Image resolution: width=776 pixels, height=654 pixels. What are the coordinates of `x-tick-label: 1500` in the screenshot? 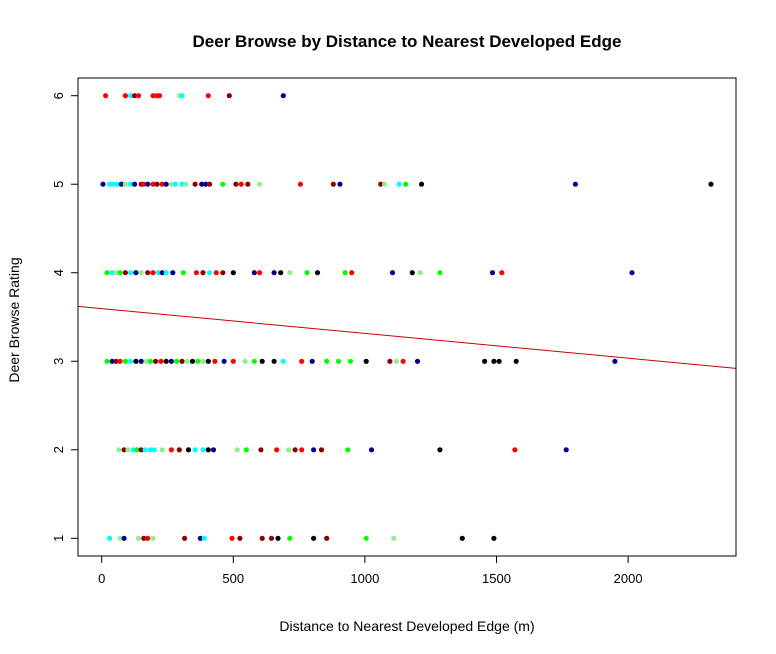 It's located at (496, 578).